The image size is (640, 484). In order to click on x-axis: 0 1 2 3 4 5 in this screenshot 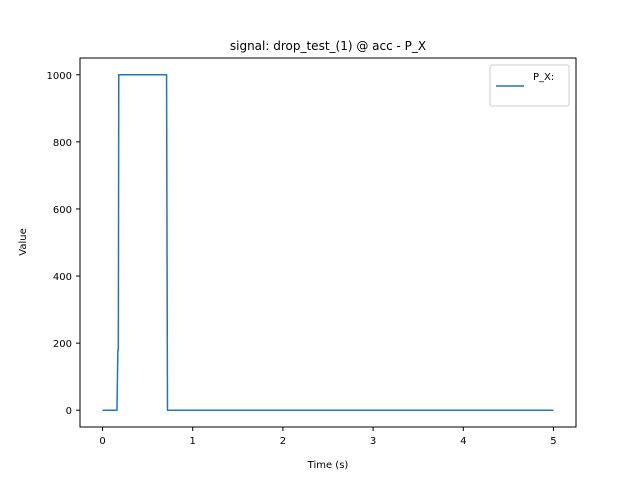, I will do `click(328, 437)`.